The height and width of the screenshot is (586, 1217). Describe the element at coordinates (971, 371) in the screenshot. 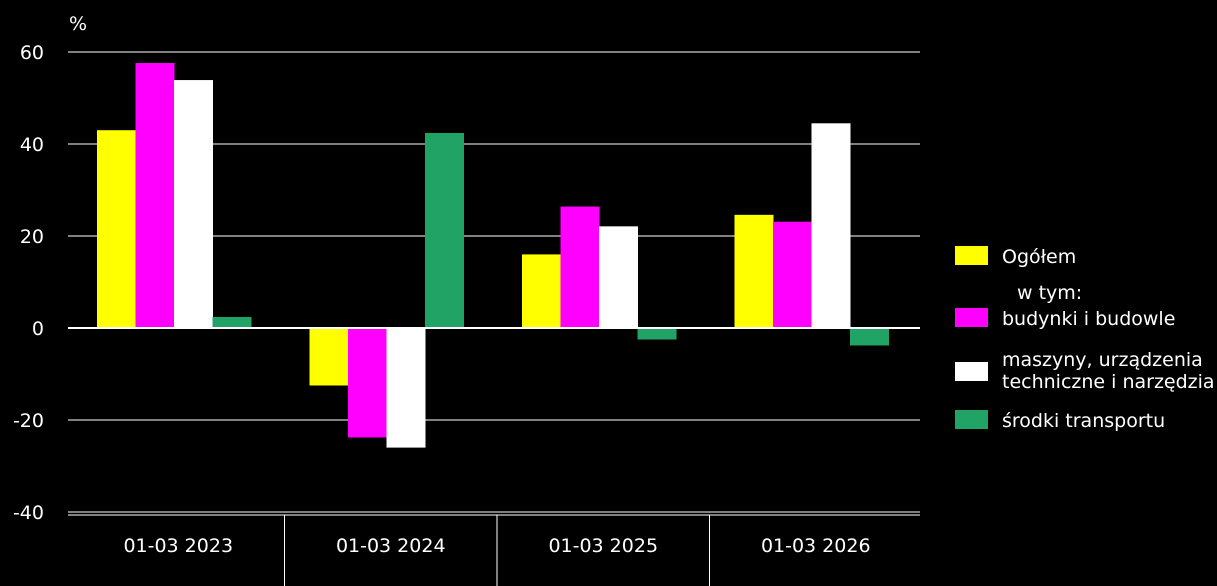

I see `legend-swatch-maszyny` at that location.